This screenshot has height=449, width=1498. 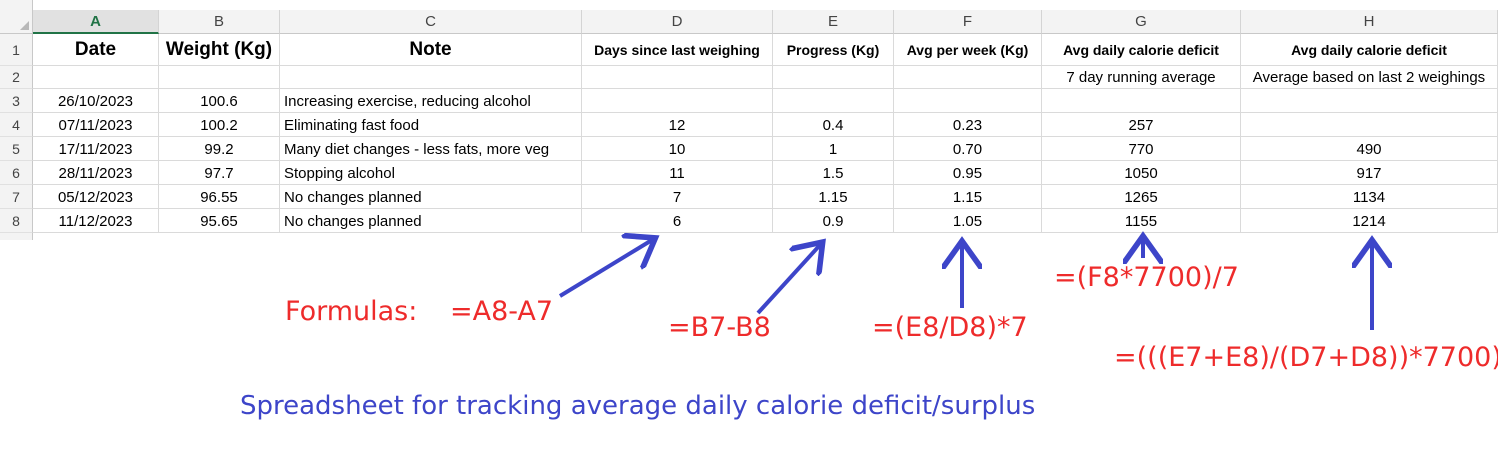 I want to click on cell-d3, so click(x=677, y=101).